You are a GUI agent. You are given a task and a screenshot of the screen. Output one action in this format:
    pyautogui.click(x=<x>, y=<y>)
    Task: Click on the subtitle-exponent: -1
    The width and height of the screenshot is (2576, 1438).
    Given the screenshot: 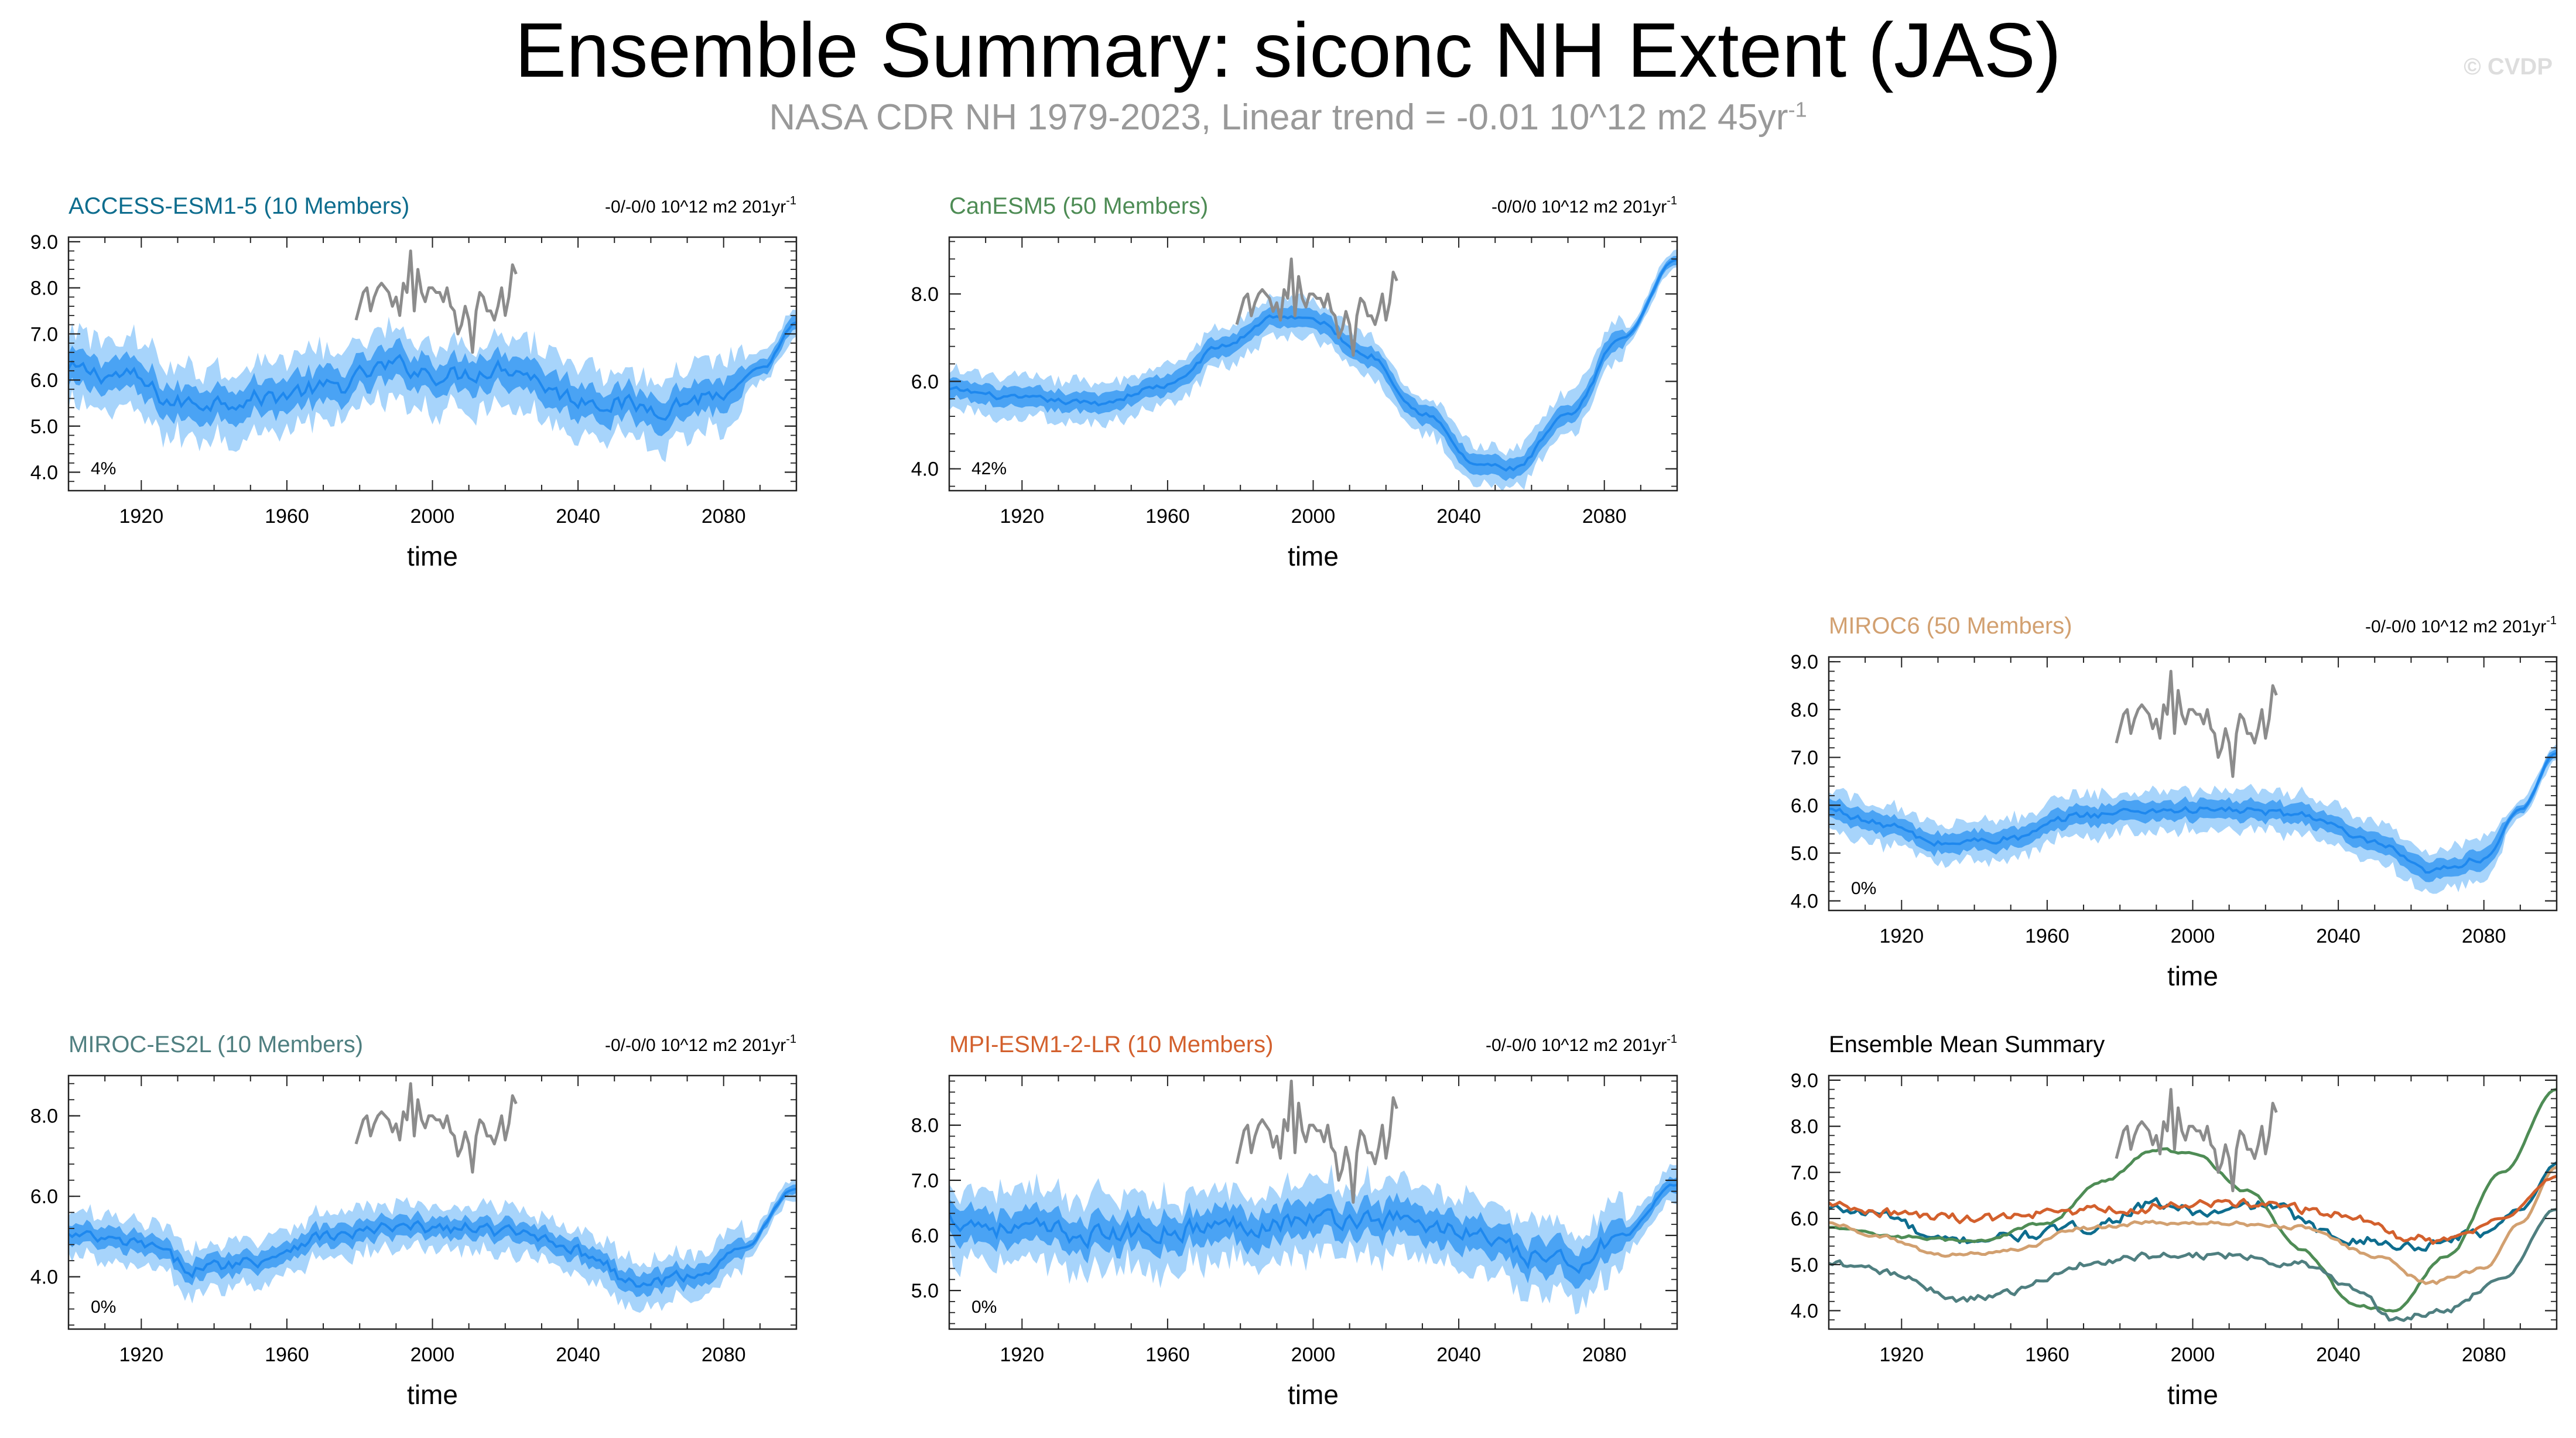 What is the action you would take?
    pyautogui.click(x=1798, y=110)
    